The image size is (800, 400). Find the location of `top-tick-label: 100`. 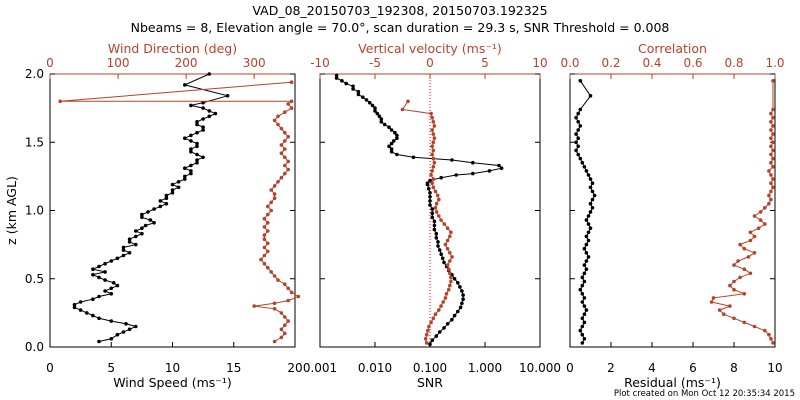

top-tick-label: 100 is located at coordinates (118, 63).